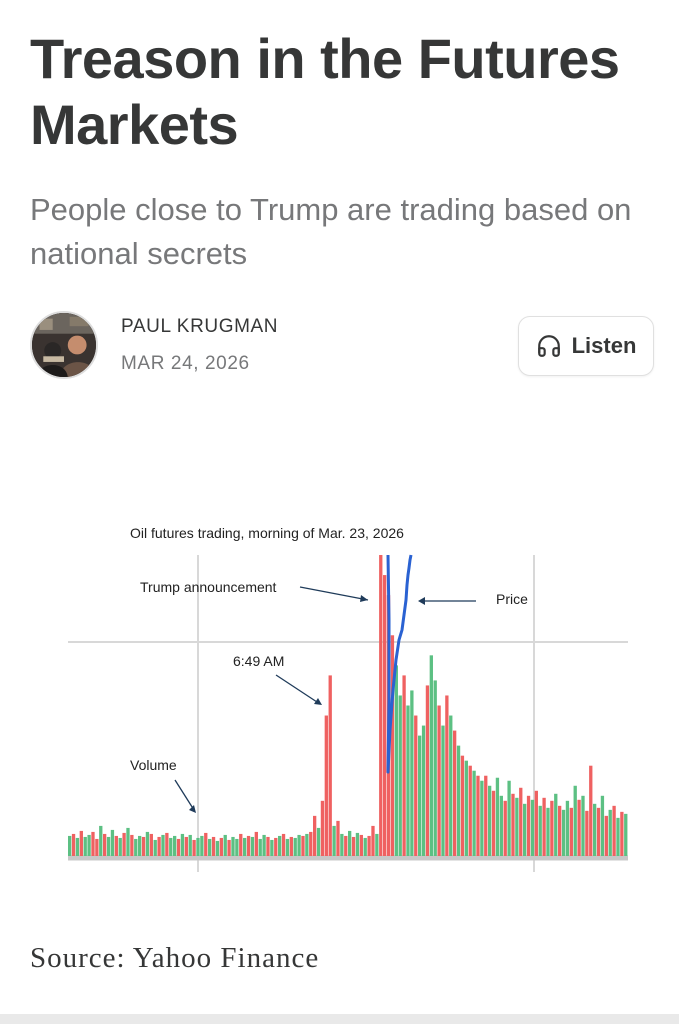 The image size is (679, 1024). Describe the element at coordinates (175, 958) in the screenshot. I see `chart-source: Source: Yahoo Finance` at that location.